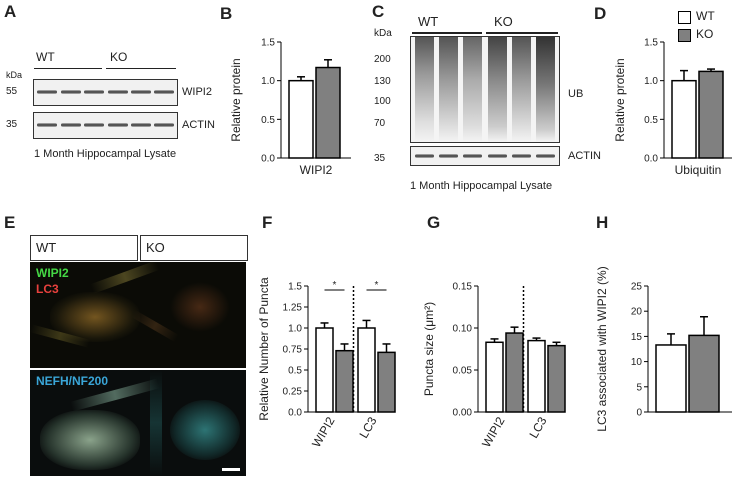  I want to click on chart-h-y-tick-label: 10, so click(637, 362).